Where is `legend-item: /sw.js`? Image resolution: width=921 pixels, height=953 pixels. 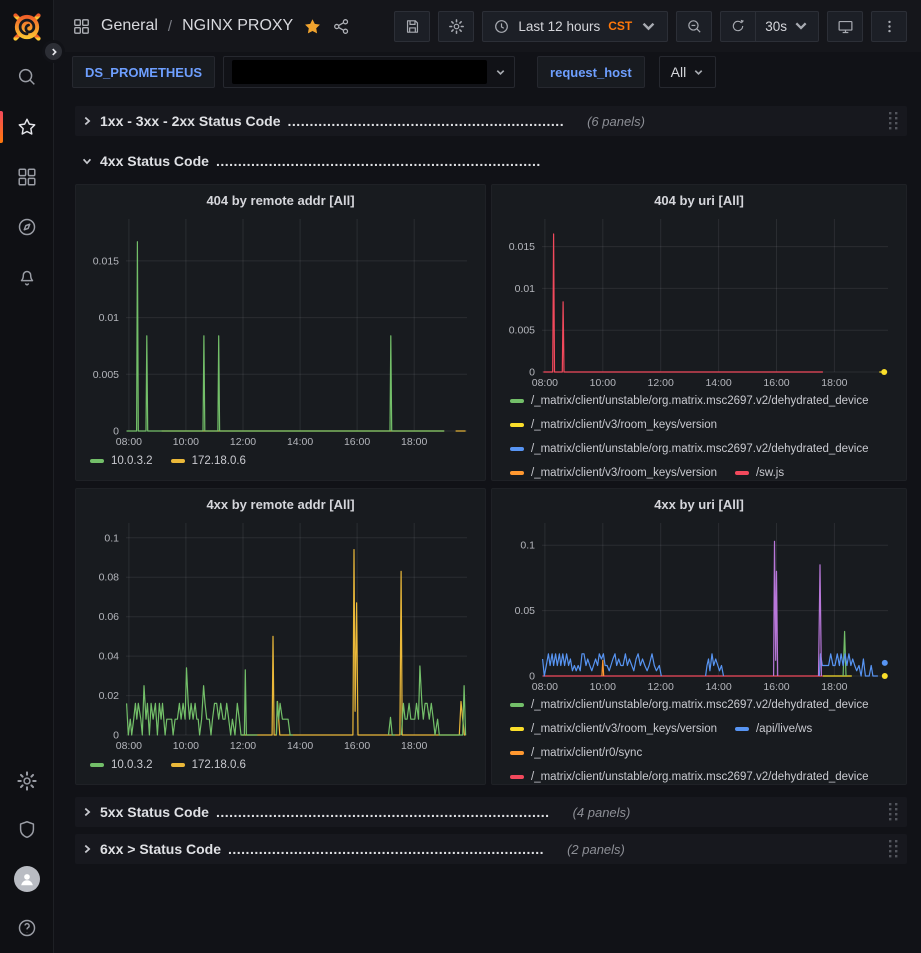 legend-item: /sw.js is located at coordinates (759, 473).